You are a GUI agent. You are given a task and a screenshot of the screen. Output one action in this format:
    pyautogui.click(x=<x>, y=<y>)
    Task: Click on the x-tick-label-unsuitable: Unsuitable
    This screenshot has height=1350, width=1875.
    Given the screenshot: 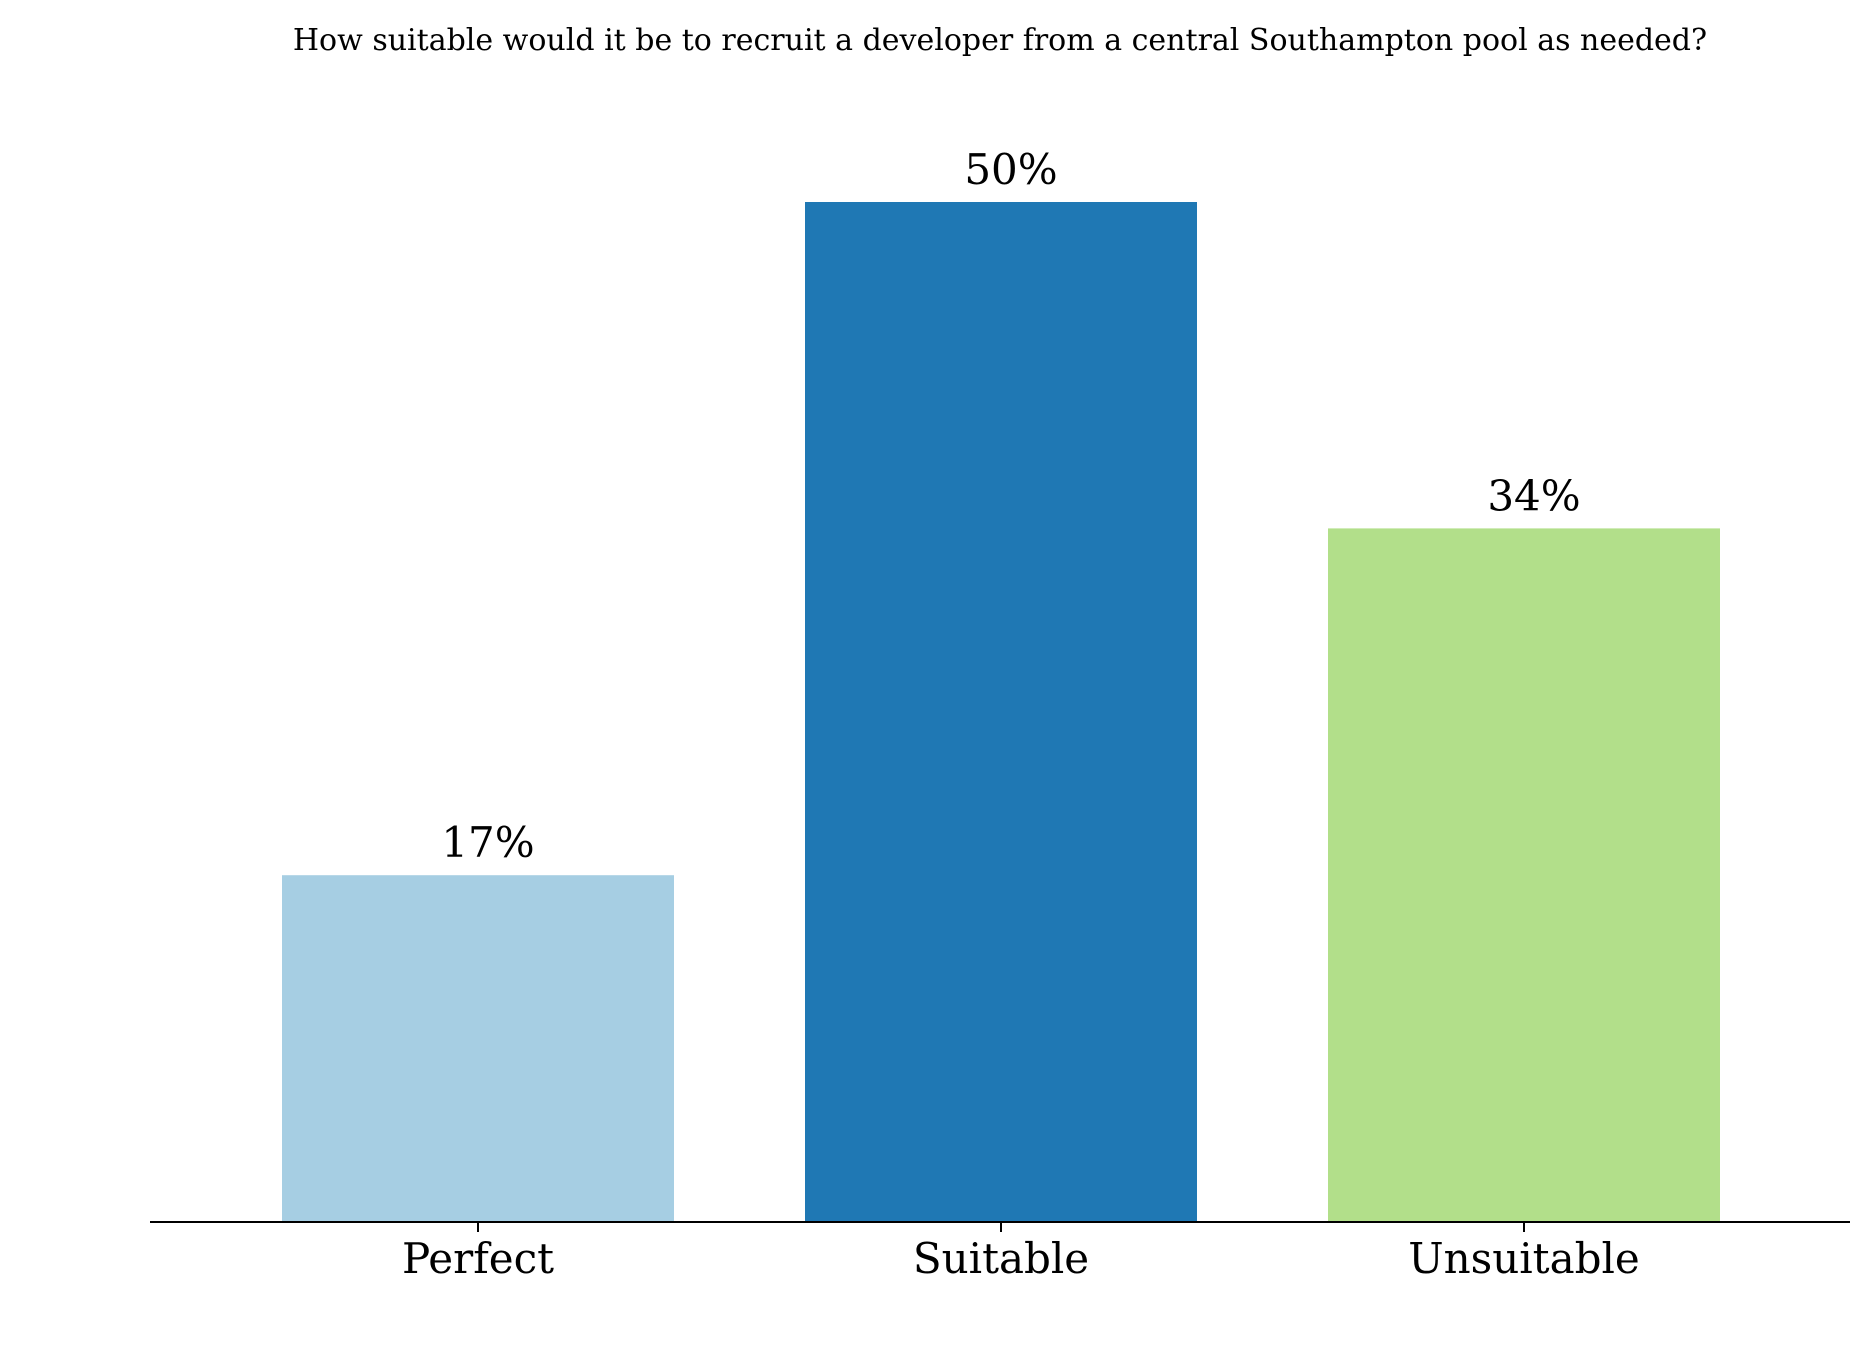 What is the action you would take?
    pyautogui.click(x=1524, y=1258)
    